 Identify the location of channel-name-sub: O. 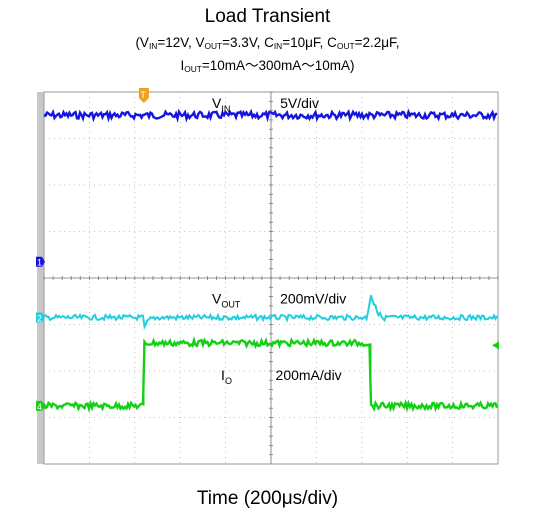
(228, 381).